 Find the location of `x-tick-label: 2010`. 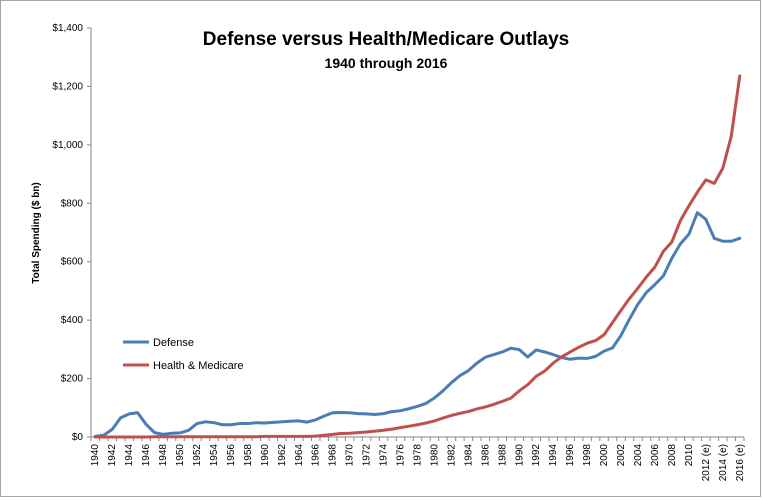

x-tick-label: 2010 is located at coordinates (689, 455).